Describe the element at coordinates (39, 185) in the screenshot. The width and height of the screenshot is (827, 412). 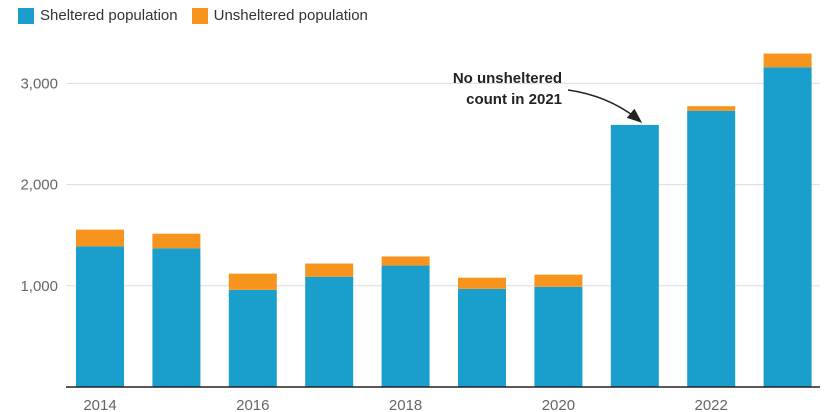
I see `y-tick-label: 2,000` at that location.